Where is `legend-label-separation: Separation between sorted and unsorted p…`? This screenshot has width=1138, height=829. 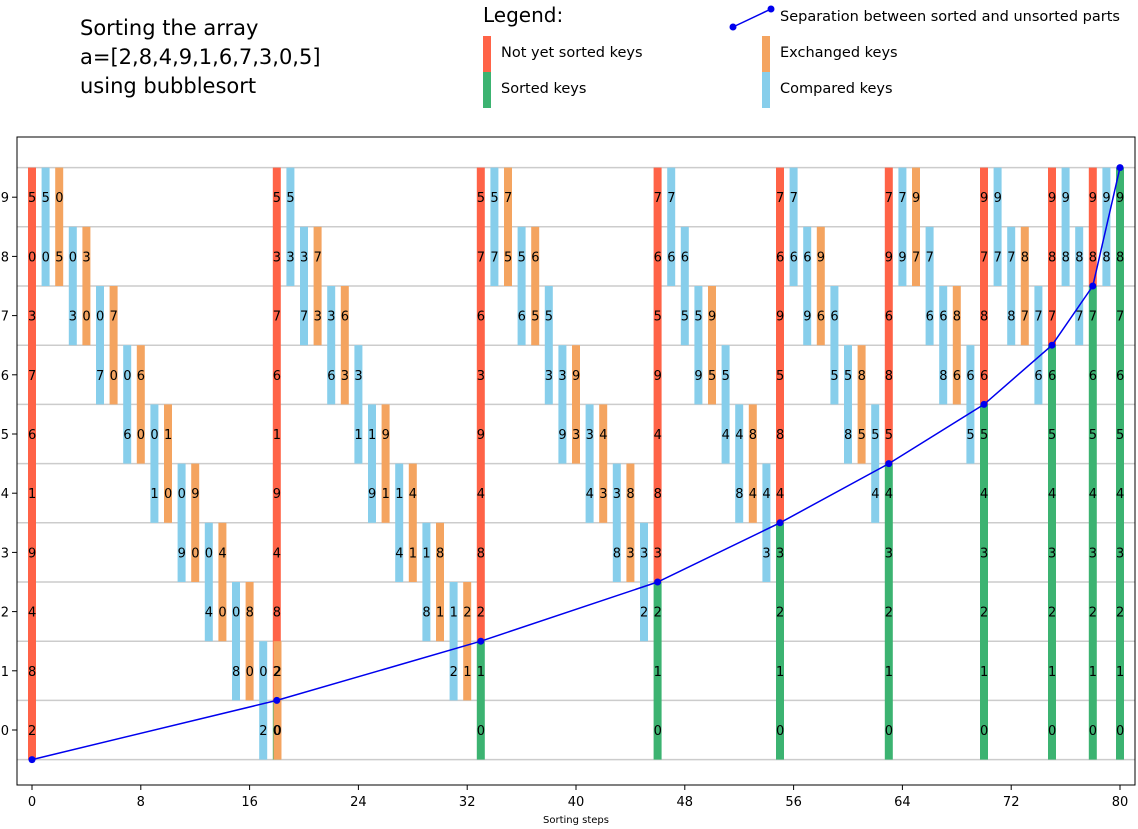
legend-label-separation: Separation between sorted and unsorted p… is located at coordinates (950, 17).